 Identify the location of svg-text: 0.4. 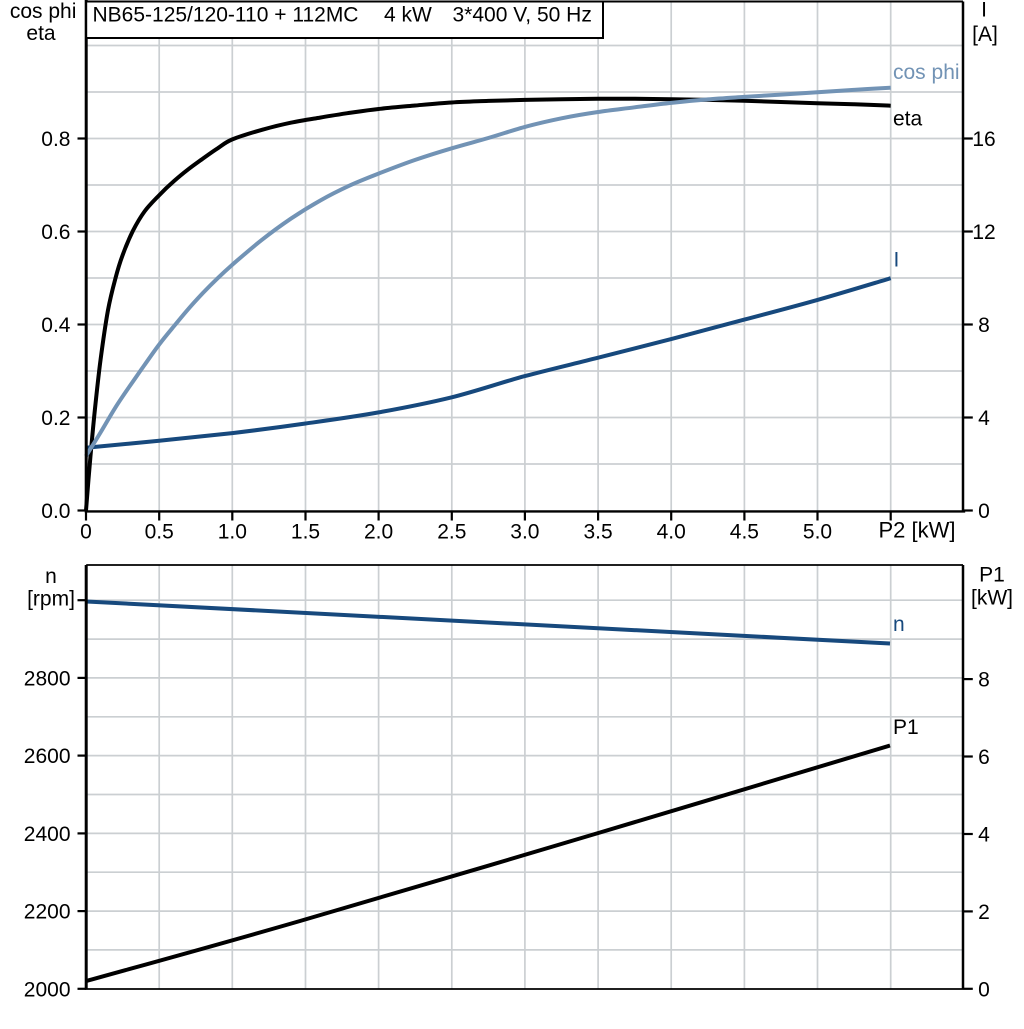
(56, 325).